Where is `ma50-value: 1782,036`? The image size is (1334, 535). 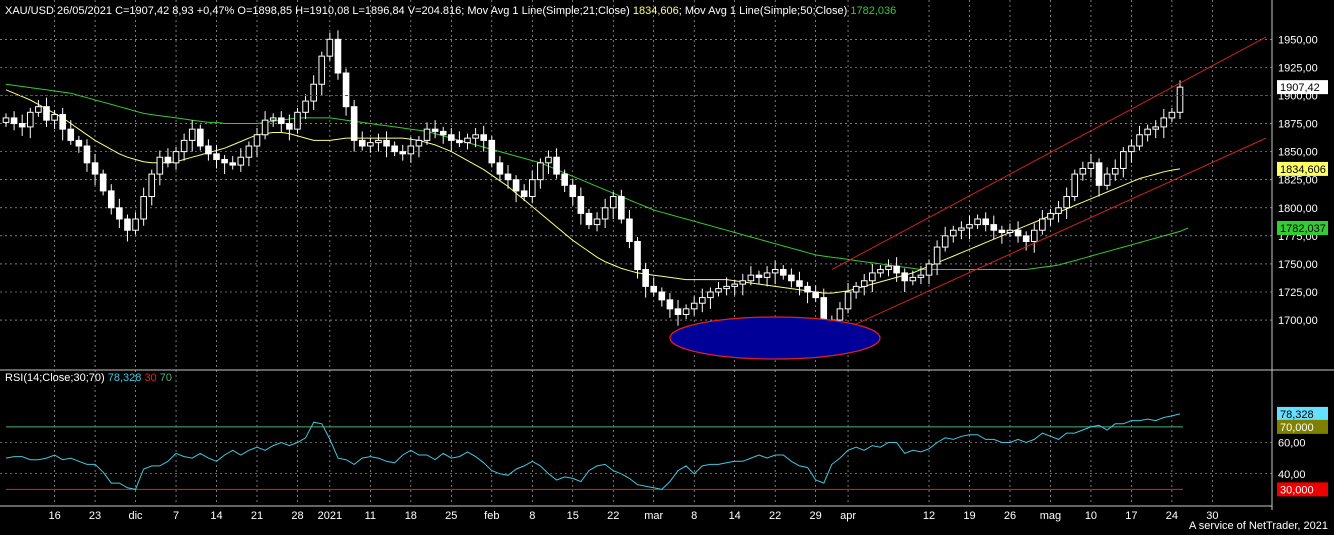
ma50-value: 1782,036 is located at coordinates (873, 11).